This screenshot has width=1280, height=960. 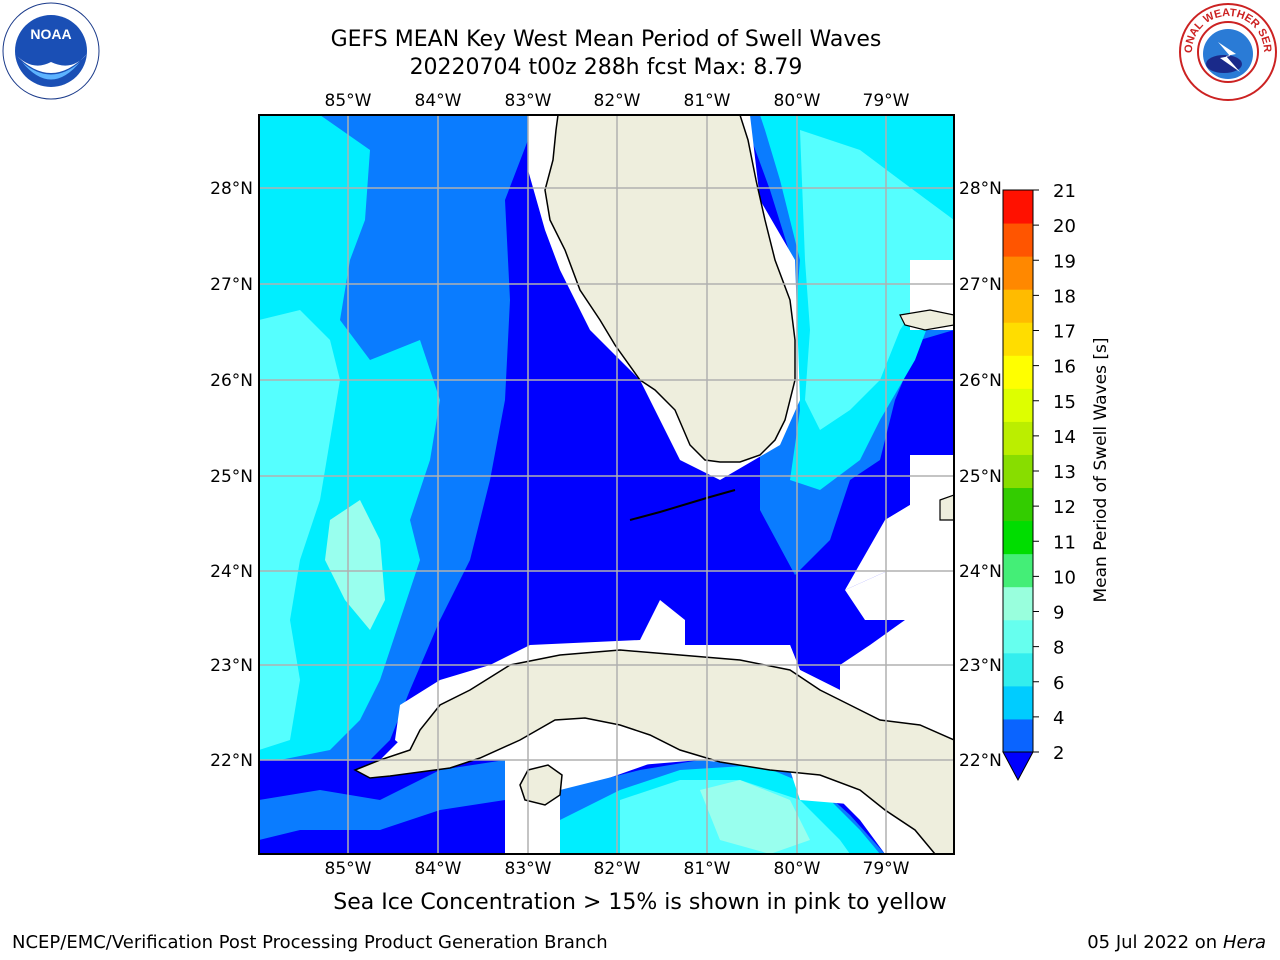 What do you see at coordinates (382, 800) in the screenshot?
I see `swell-contour-mid-south` at bounding box center [382, 800].